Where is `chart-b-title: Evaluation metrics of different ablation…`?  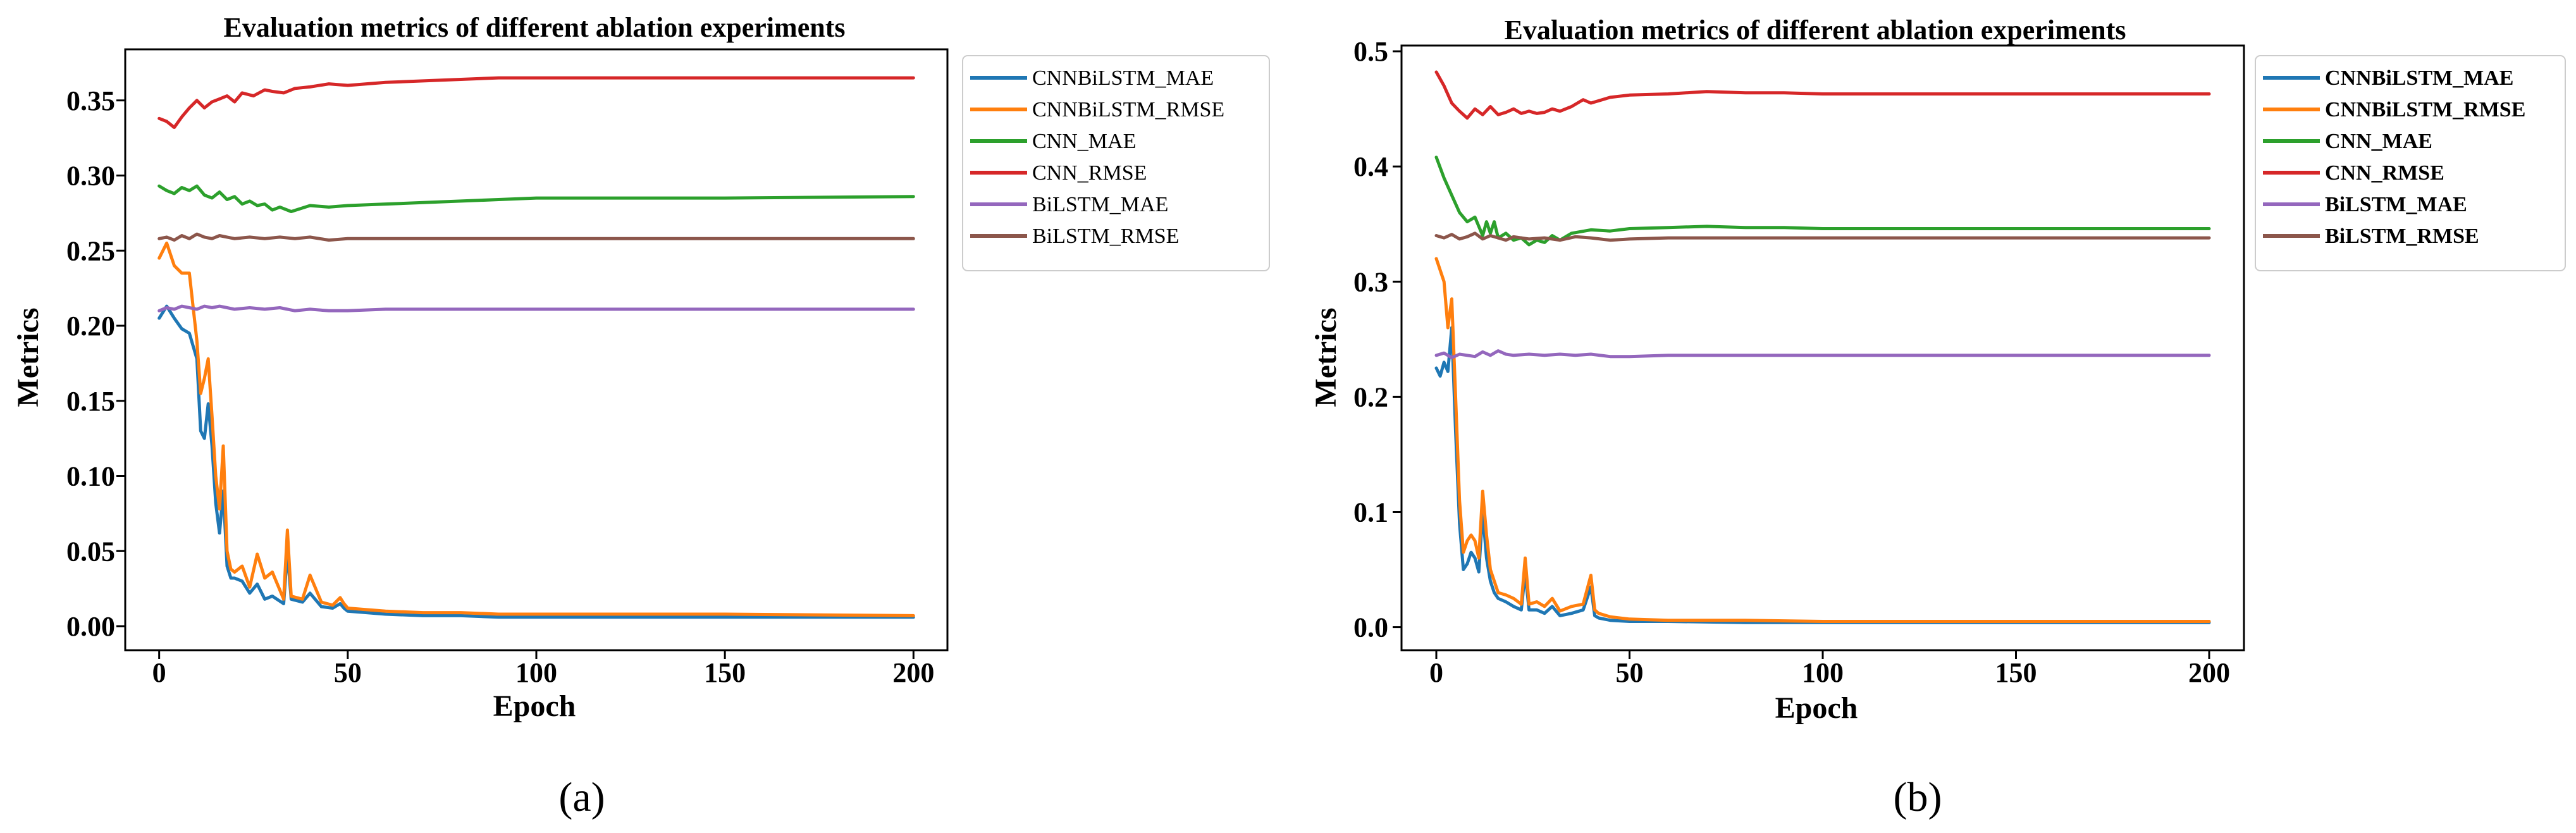 chart-b-title: Evaluation metrics of different ablation… is located at coordinates (1815, 30).